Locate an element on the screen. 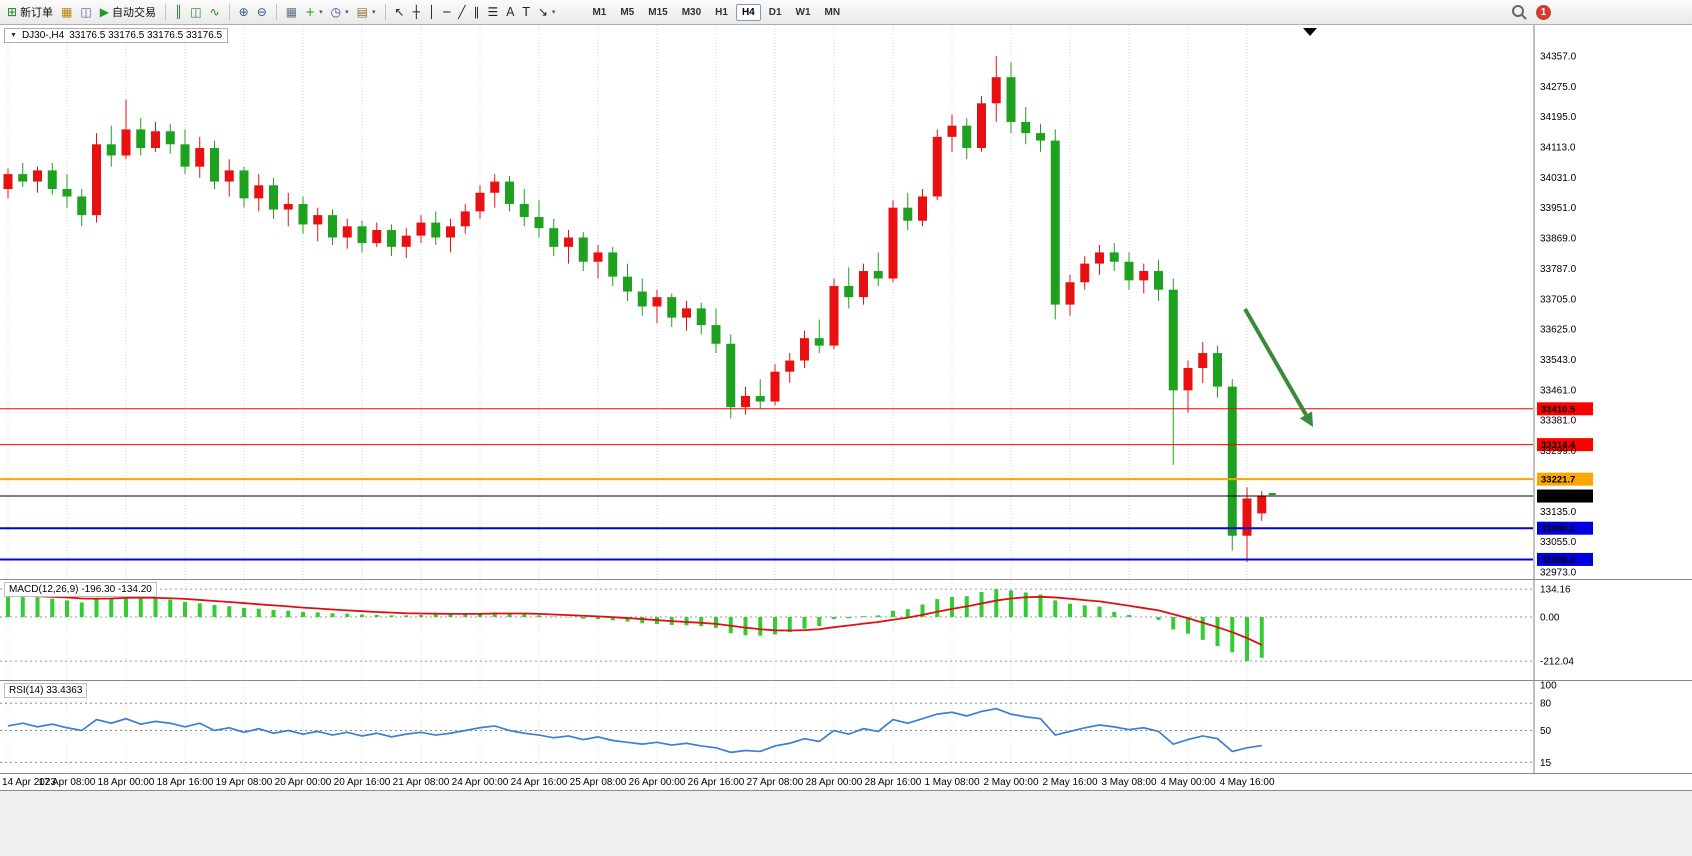 The width and height of the screenshot is (1692, 856). time-axis-label: 19 Apr 08:00 is located at coordinates (244, 782).